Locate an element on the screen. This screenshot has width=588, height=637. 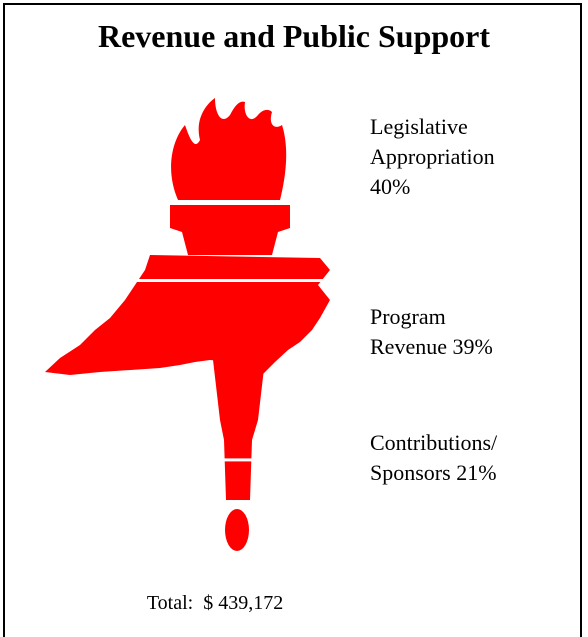
category-label: Program Revenue is located at coordinates (408, 331).